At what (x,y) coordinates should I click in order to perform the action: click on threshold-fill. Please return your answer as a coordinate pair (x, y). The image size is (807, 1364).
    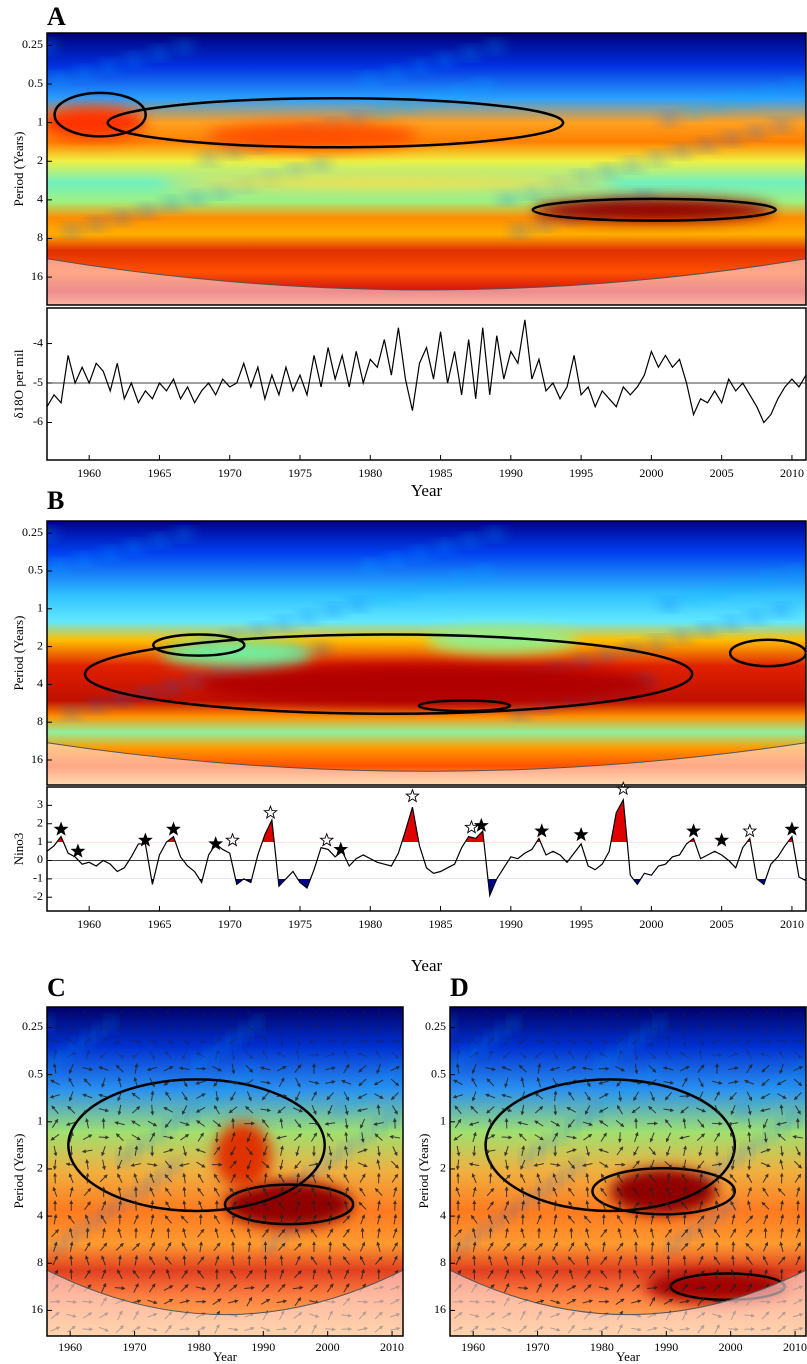
    Looking at the image, I should click on (426, 887).